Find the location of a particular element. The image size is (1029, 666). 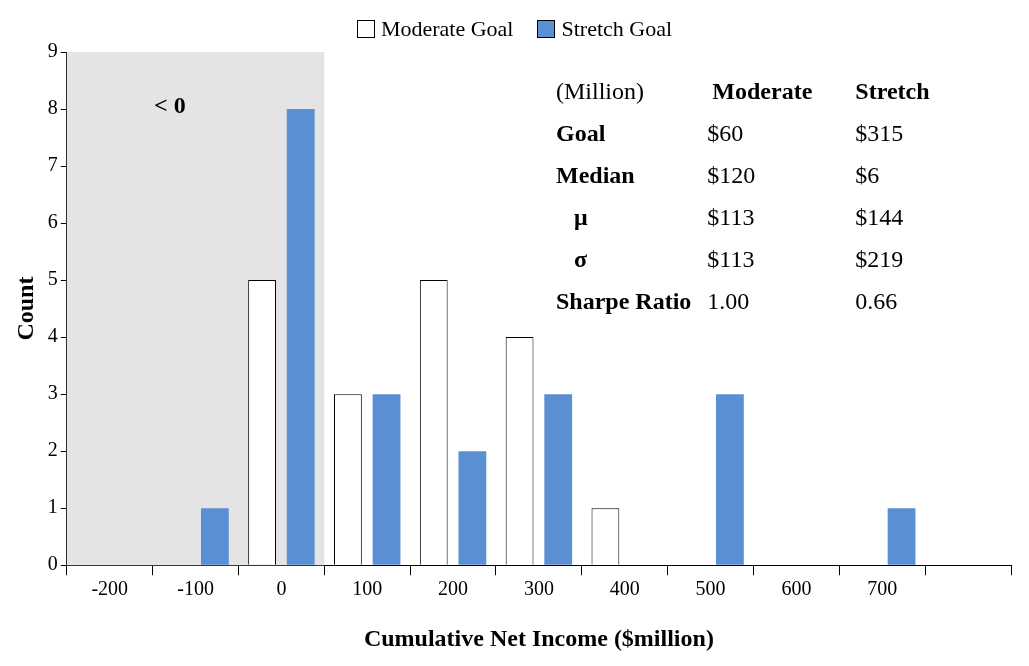

annotation: $60 is located at coordinates (725, 133).